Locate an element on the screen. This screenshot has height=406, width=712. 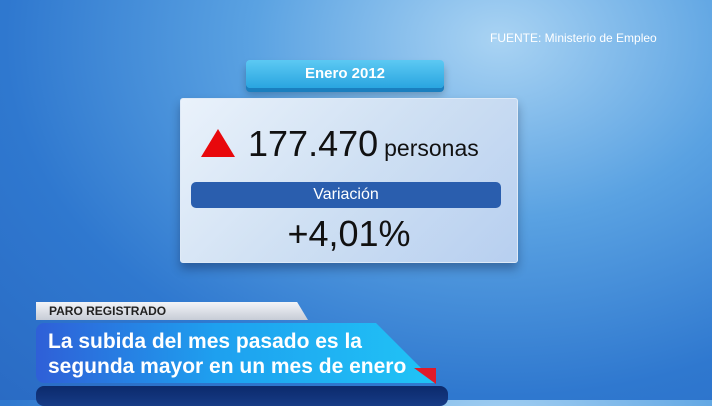
stat-value: 177.470 personas is located at coordinates (363, 144).